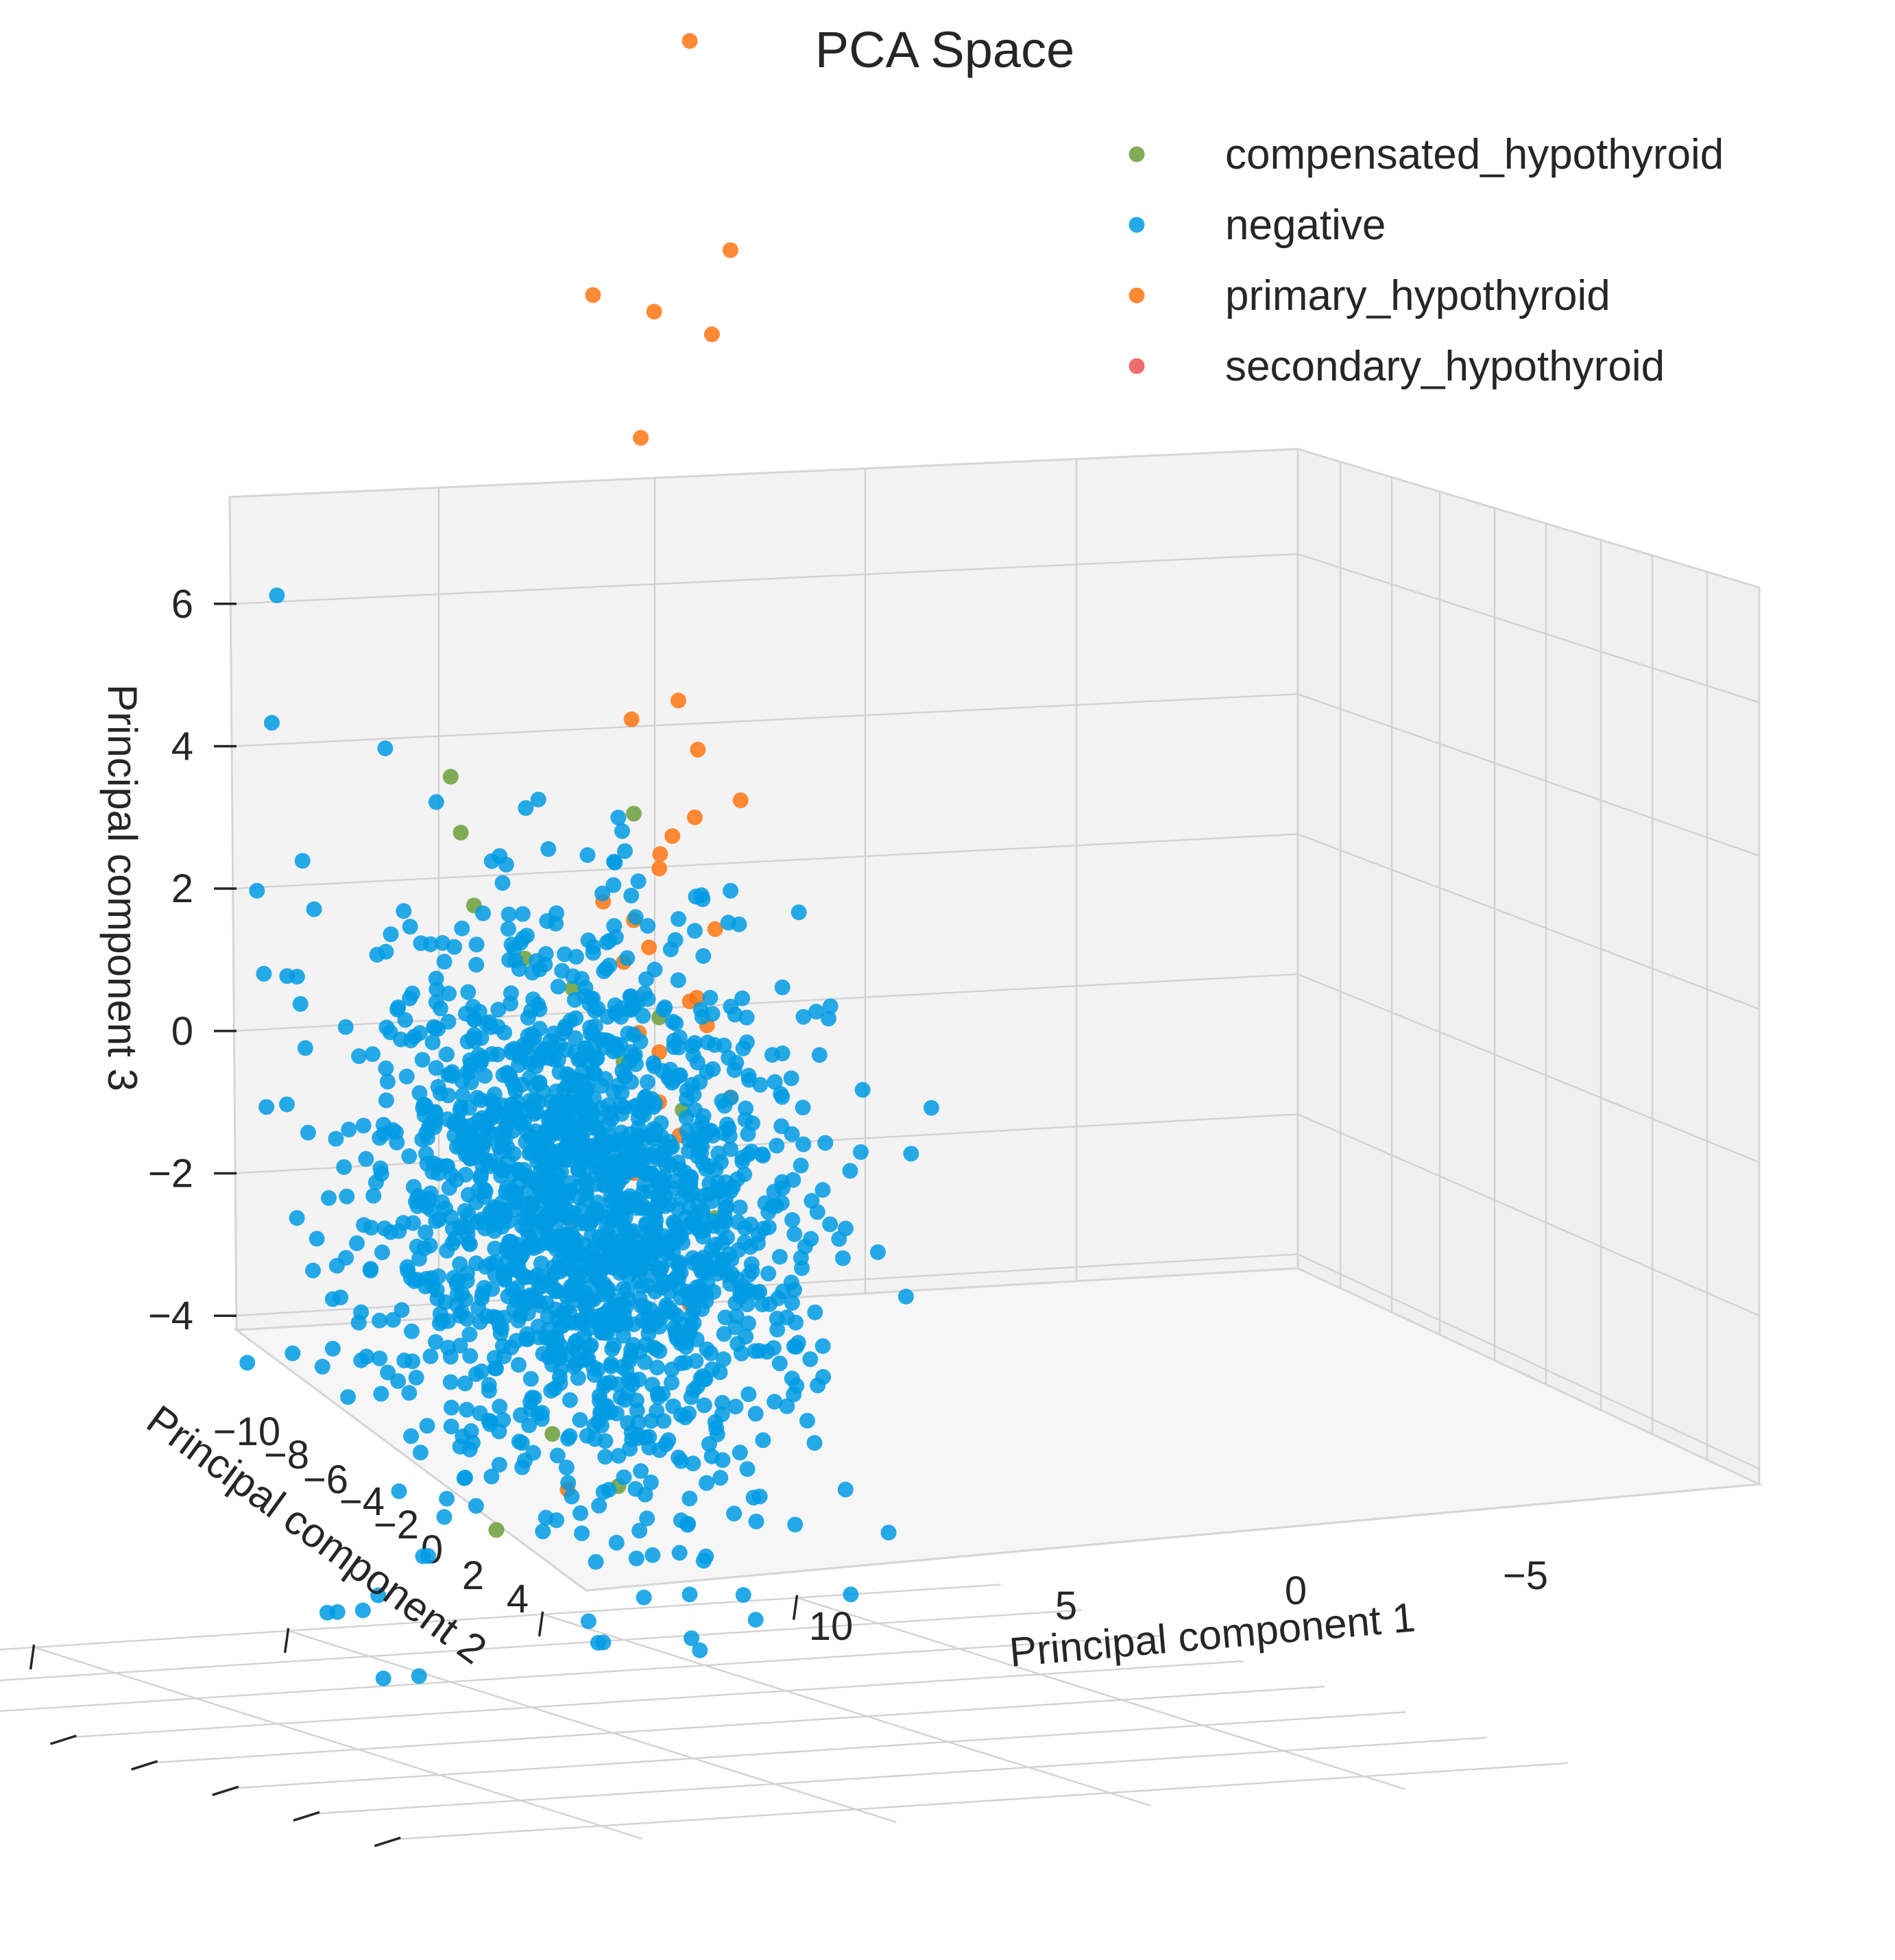 The width and height of the screenshot is (1895, 1960). Describe the element at coordinates (541, 1624) in the screenshot. I see `x-tick-mark` at that location.